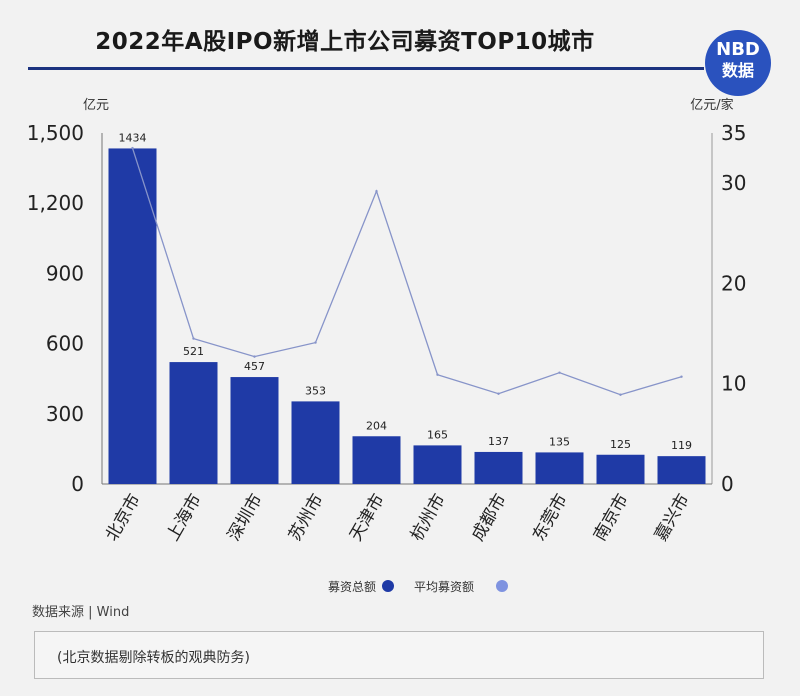 This screenshot has width=800, height=696. What do you see at coordinates (55, 203) in the screenshot?
I see `left-tick-label: 1,200` at bounding box center [55, 203].